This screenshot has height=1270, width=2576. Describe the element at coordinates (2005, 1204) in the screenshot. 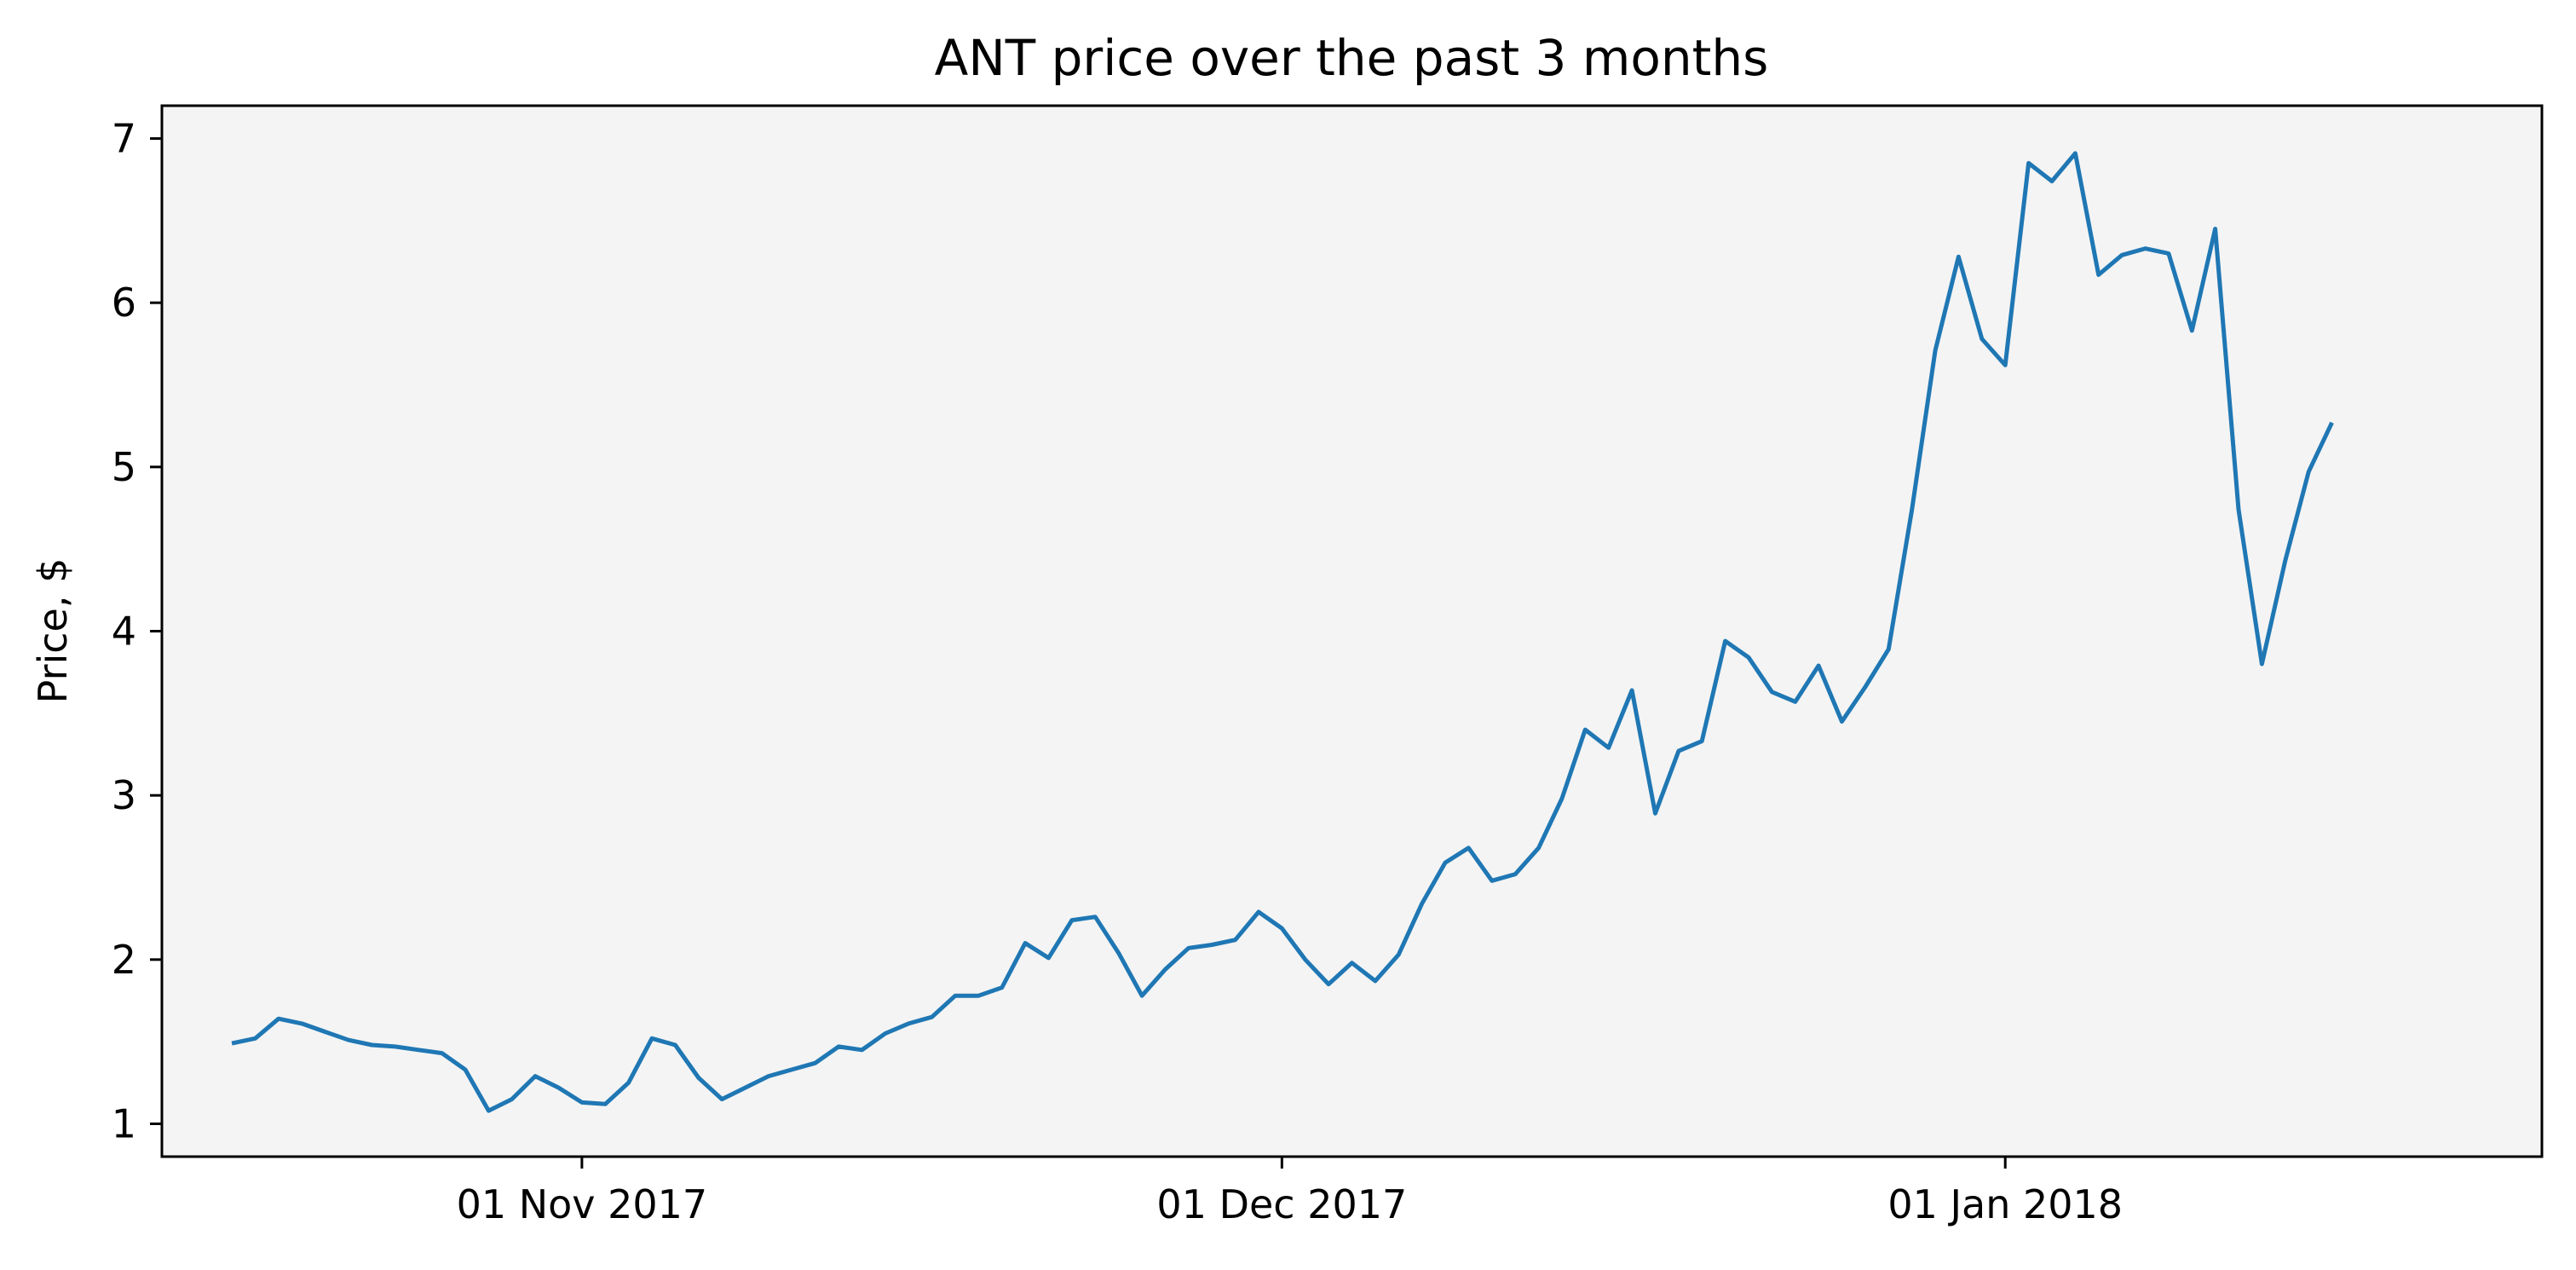

I see `x-tick-label: 01 Jan 2018` at that location.